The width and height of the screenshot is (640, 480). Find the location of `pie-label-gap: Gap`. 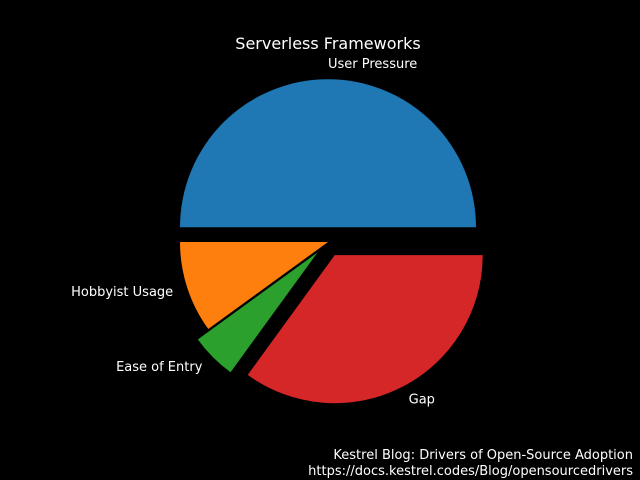

pie-label-gap: Gap is located at coordinates (422, 400).